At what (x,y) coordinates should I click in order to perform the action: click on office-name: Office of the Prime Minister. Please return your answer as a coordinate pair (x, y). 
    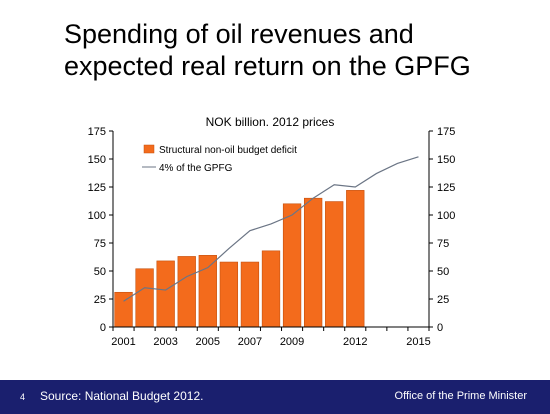
    Looking at the image, I should click on (460, 396).